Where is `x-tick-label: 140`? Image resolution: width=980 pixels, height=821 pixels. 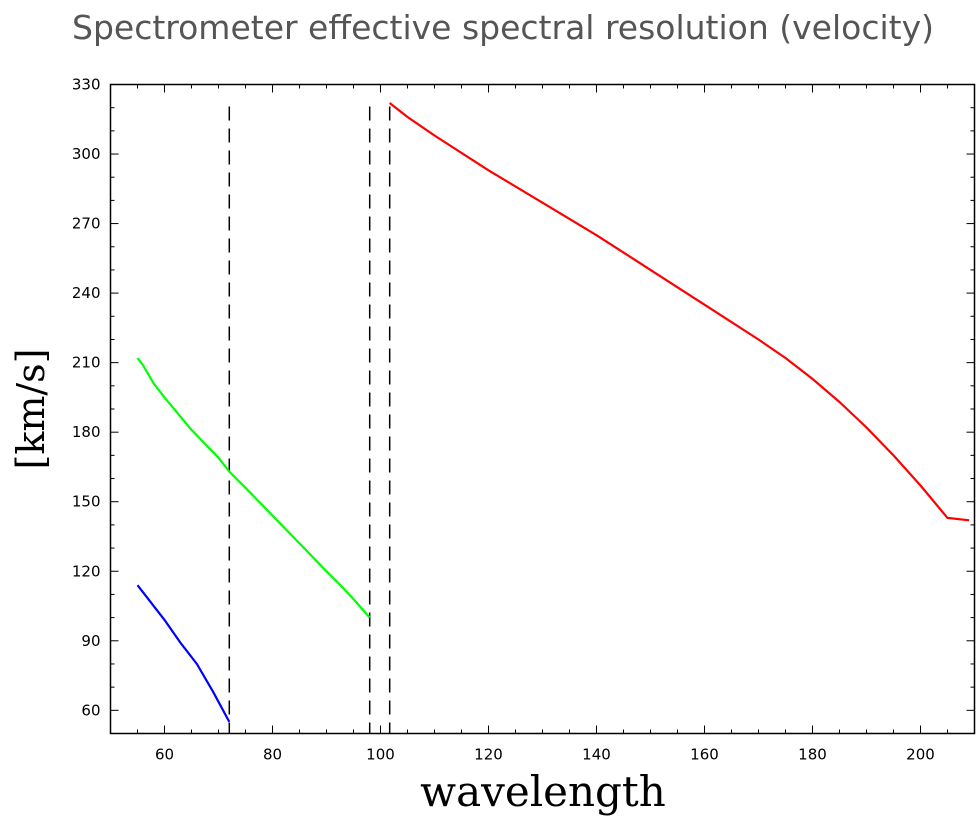 x-tick-label: 140 is located at coordinates (596, 755).